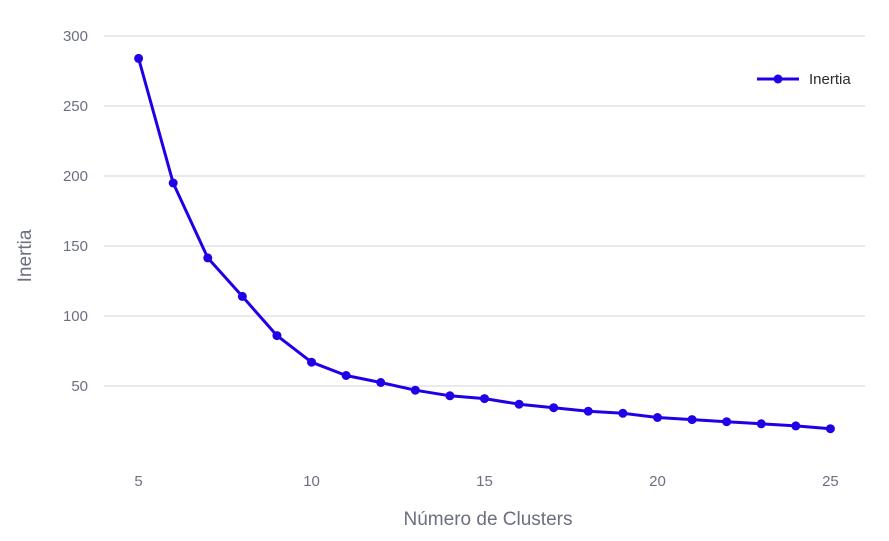 The image size is (889, 541). Describe the element at coordinates (138, 481) in the screenshot. I see `x-tick-label: 5` at that location.